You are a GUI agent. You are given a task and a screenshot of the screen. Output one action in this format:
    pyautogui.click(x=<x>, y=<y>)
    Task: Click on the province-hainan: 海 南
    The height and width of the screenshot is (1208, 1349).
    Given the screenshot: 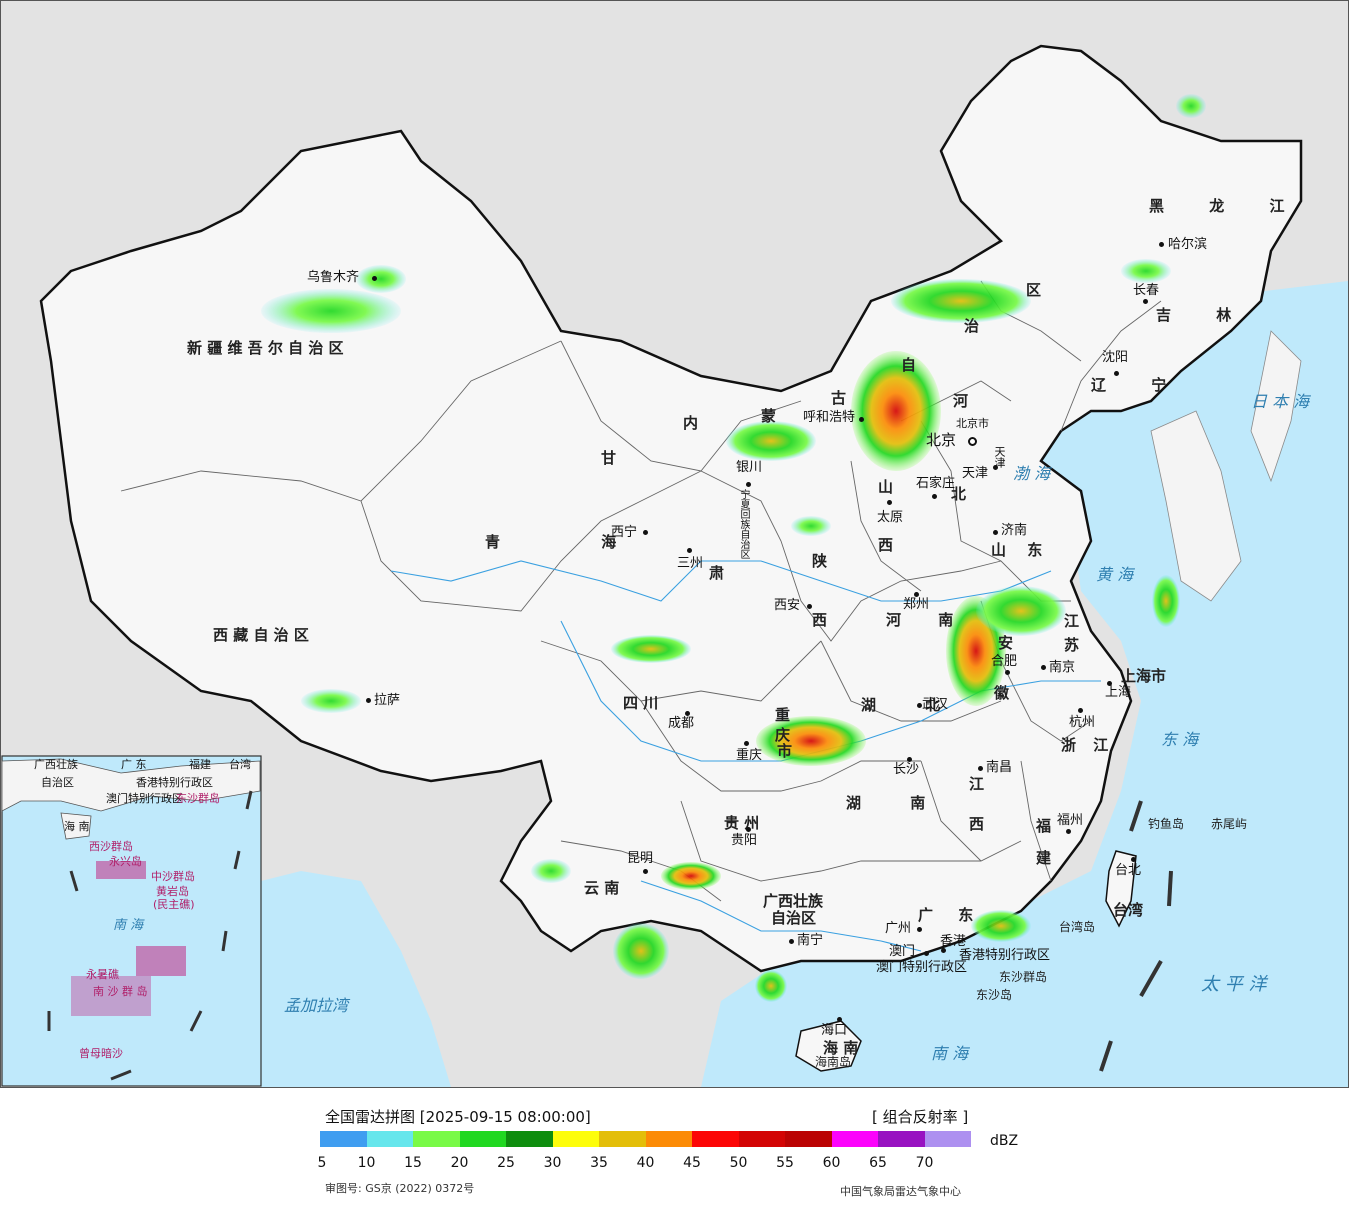 What is the action you would take?
    pyautogui.click(x=841, y=1048)
    